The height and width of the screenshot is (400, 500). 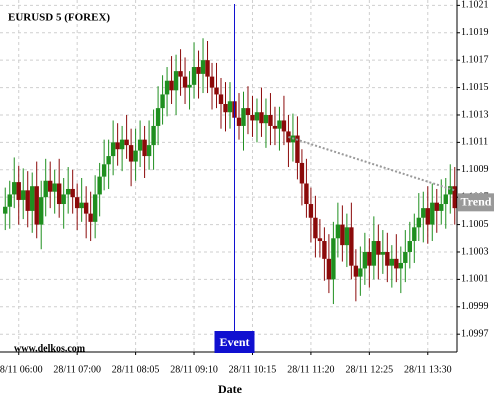 What do you see at coordinates (475, 87) in the screenshot?
I see `y-tick-label: 1.1015` at bounding box center [475, 87].